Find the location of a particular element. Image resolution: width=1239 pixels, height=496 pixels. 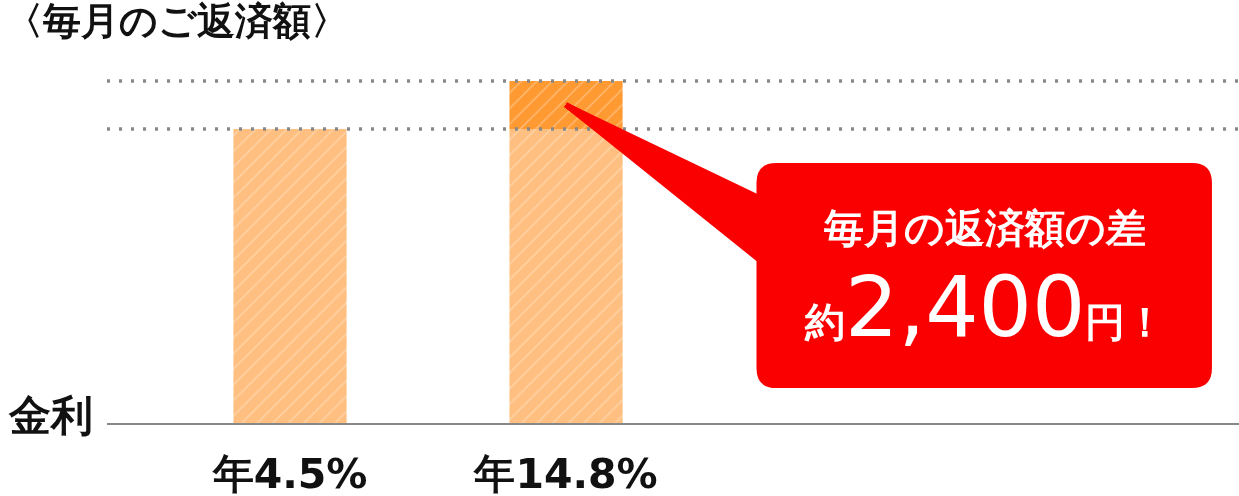

text: 約2,400円！ is located at coordinates (985, 307).